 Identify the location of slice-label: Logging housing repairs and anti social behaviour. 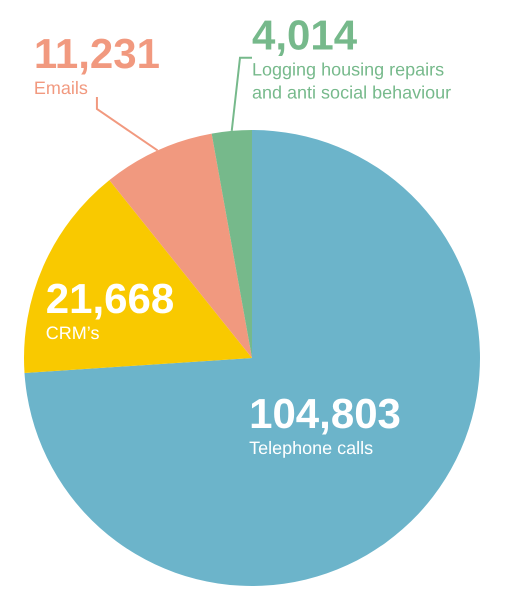
(352, 81).